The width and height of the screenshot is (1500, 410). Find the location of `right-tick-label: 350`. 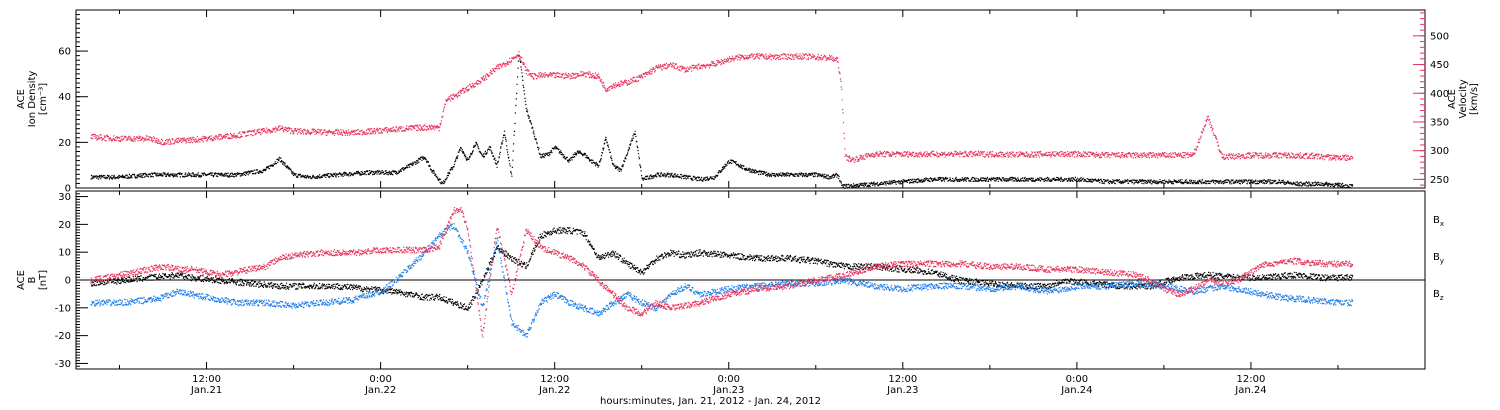

right-tick-label: 350 is located at coordinates (1439, 122).